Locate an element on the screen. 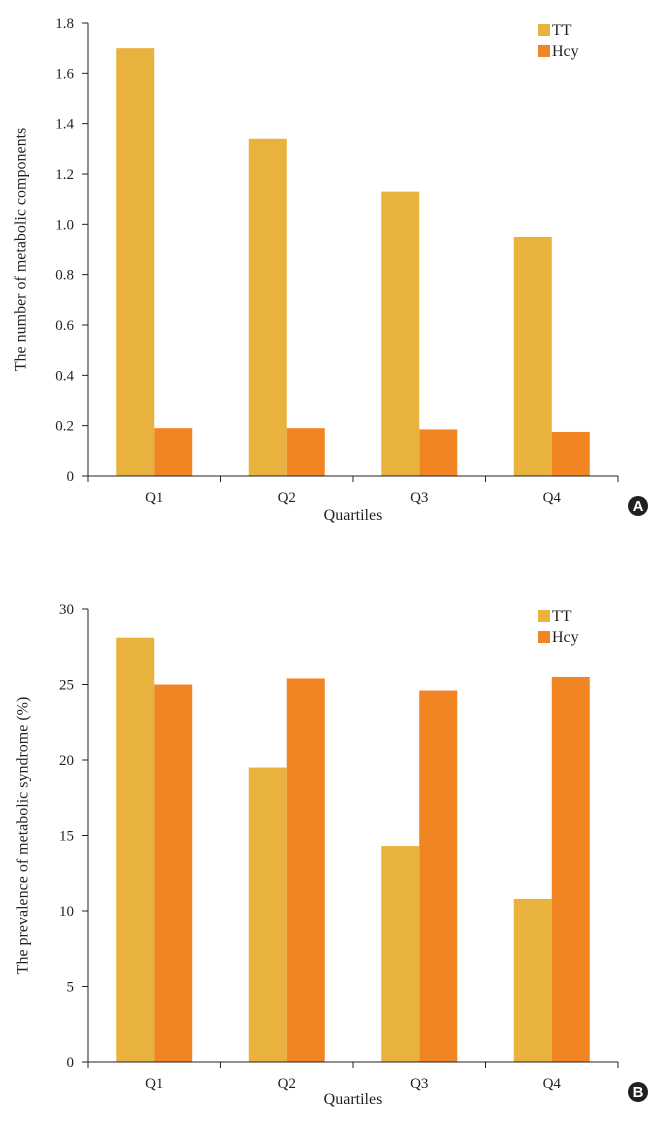 The height and width of the screenshot is (1135, 648). bar-hcy-q2-a is located at coordinates (305, 452).